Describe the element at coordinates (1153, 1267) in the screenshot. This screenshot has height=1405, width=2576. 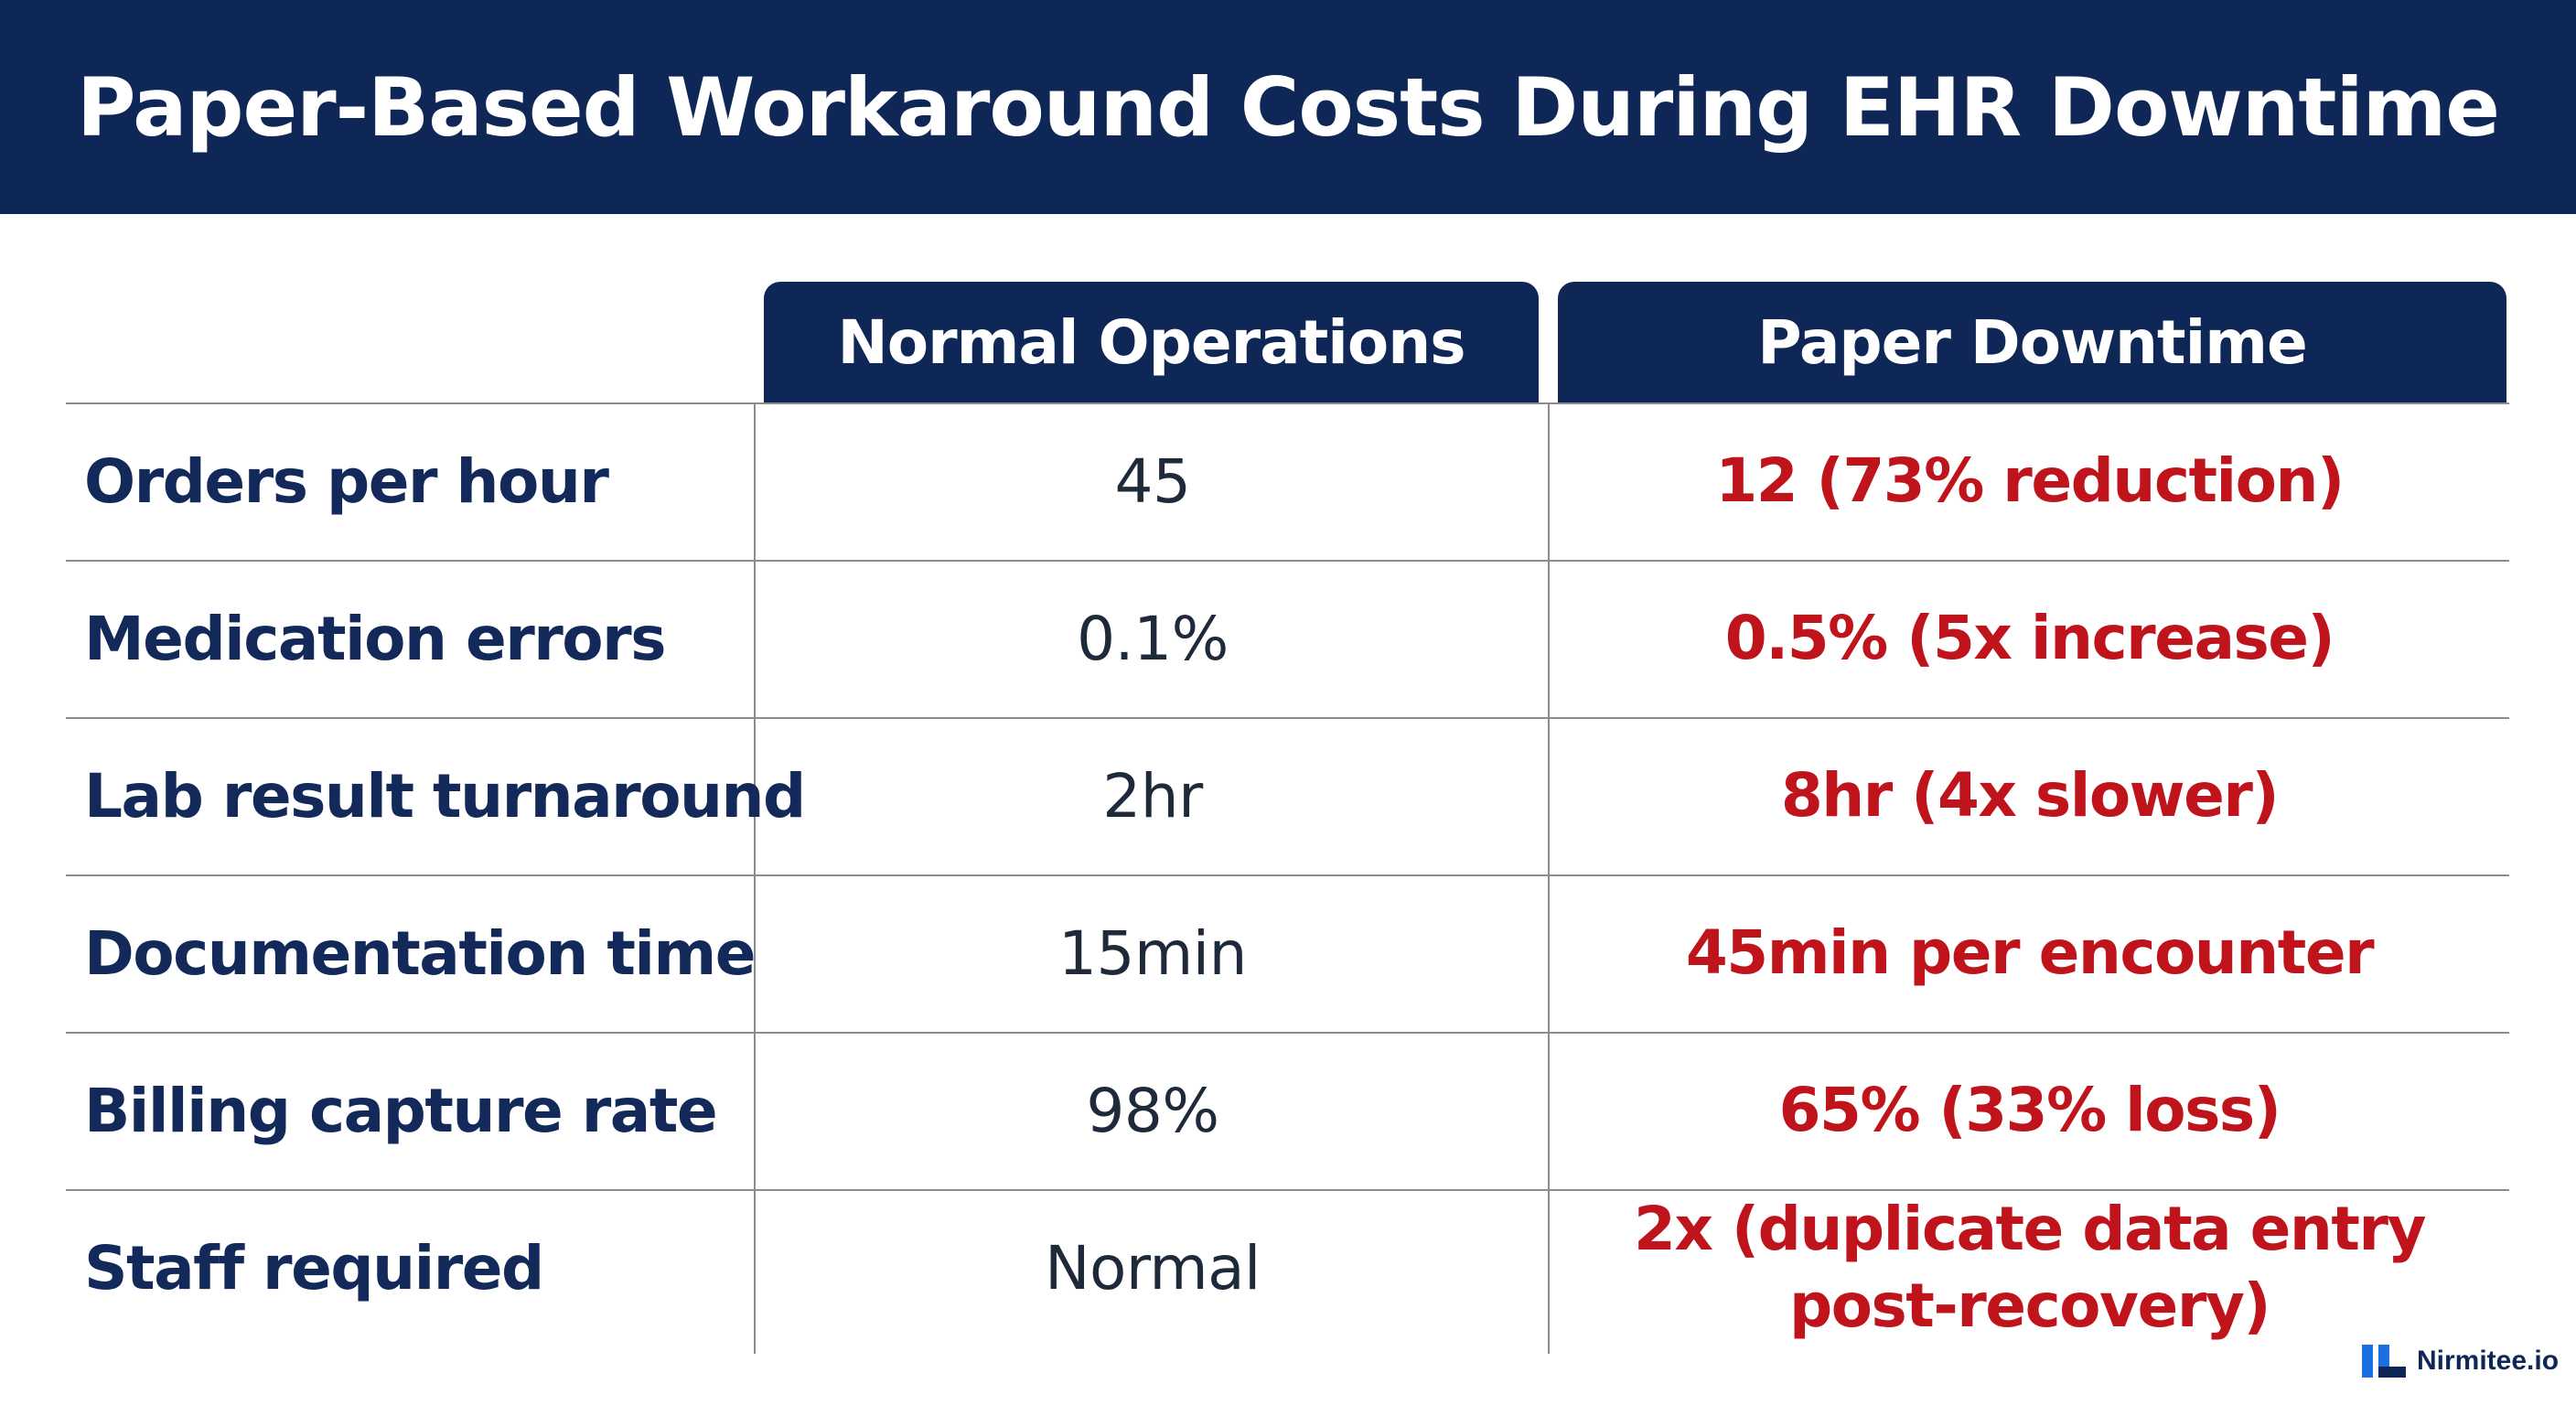
I see `normal-value: Normal` at that location.